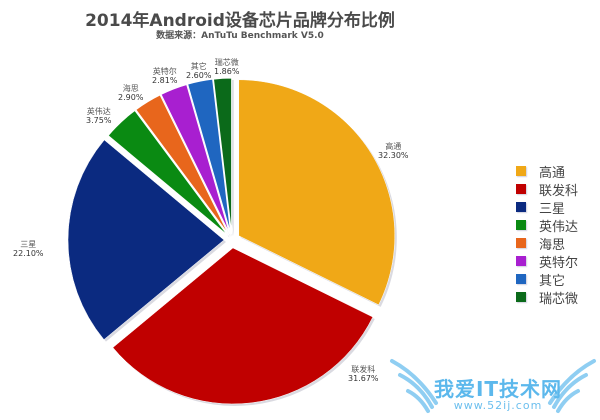  Describe the element at coordinates (547, 189) in the screenshot. I see `legend-item-mediatek: 联发科` at that location.